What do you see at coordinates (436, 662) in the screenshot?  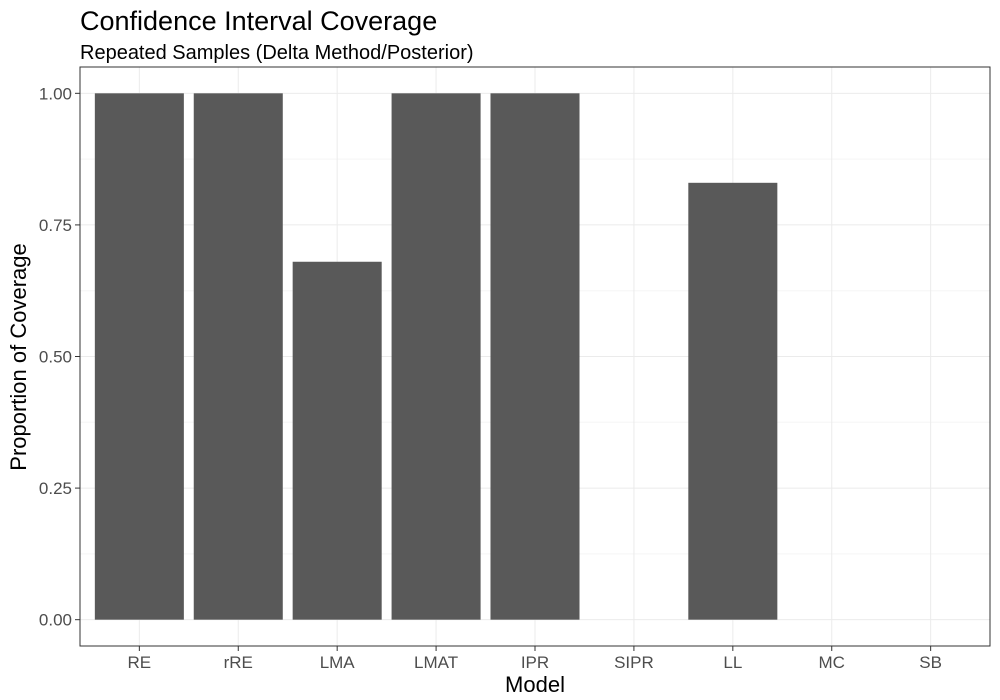 I see `x-tick-label: LMAT` at bounding box center [436, 662].